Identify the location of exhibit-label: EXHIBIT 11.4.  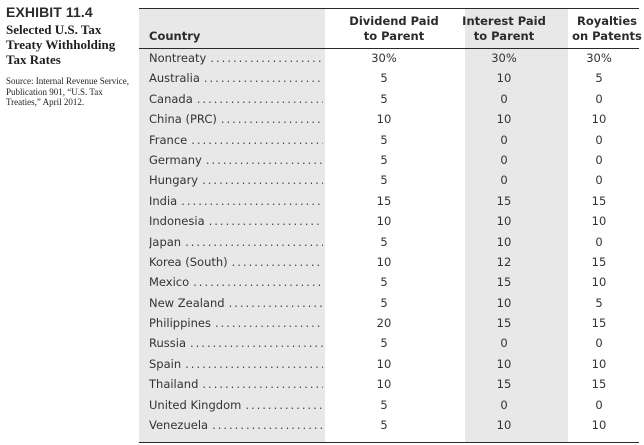
(49, 12).